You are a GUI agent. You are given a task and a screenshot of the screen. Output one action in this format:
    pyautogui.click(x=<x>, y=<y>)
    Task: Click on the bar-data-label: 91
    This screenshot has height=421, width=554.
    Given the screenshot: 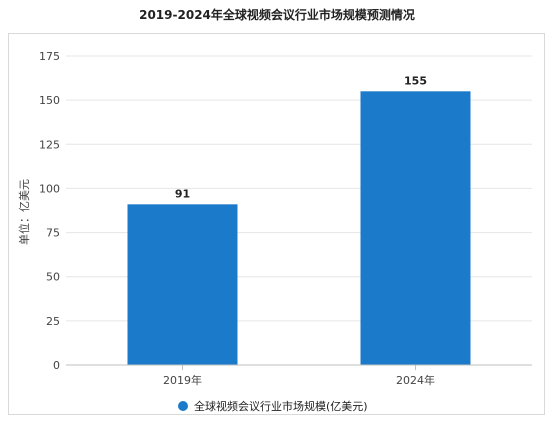 What is the action you would take?
    pyautogui.click(x=182, y=193)
    